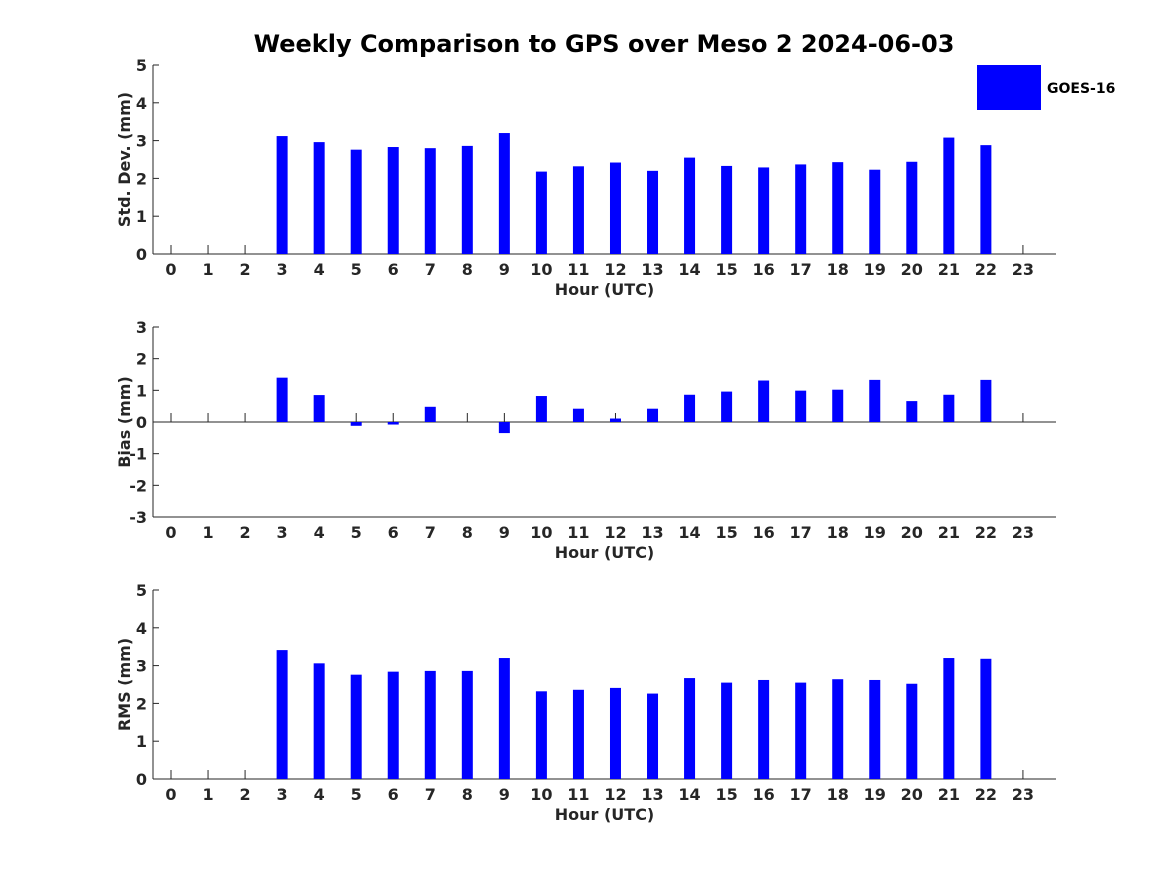 This screenshot has width=1167, height=880. What do you see at coordinates (282, 269) in the screenshot?
I see `std-dev-x-tick-label: 3` at bounding box center [282, 269].